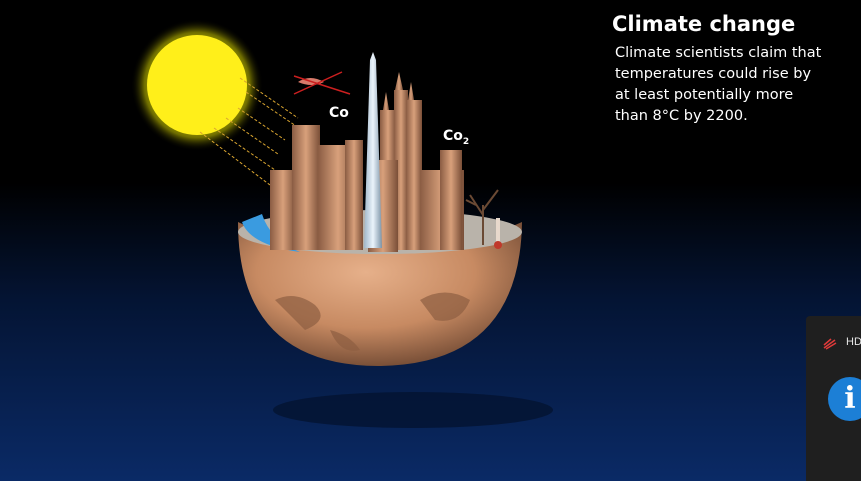 This screenshot has width=861, height=481. What do you see at coordinates (704, 24) in the screenshot?
I see `slide-title: Climate change` at bounding box center [704, 24].